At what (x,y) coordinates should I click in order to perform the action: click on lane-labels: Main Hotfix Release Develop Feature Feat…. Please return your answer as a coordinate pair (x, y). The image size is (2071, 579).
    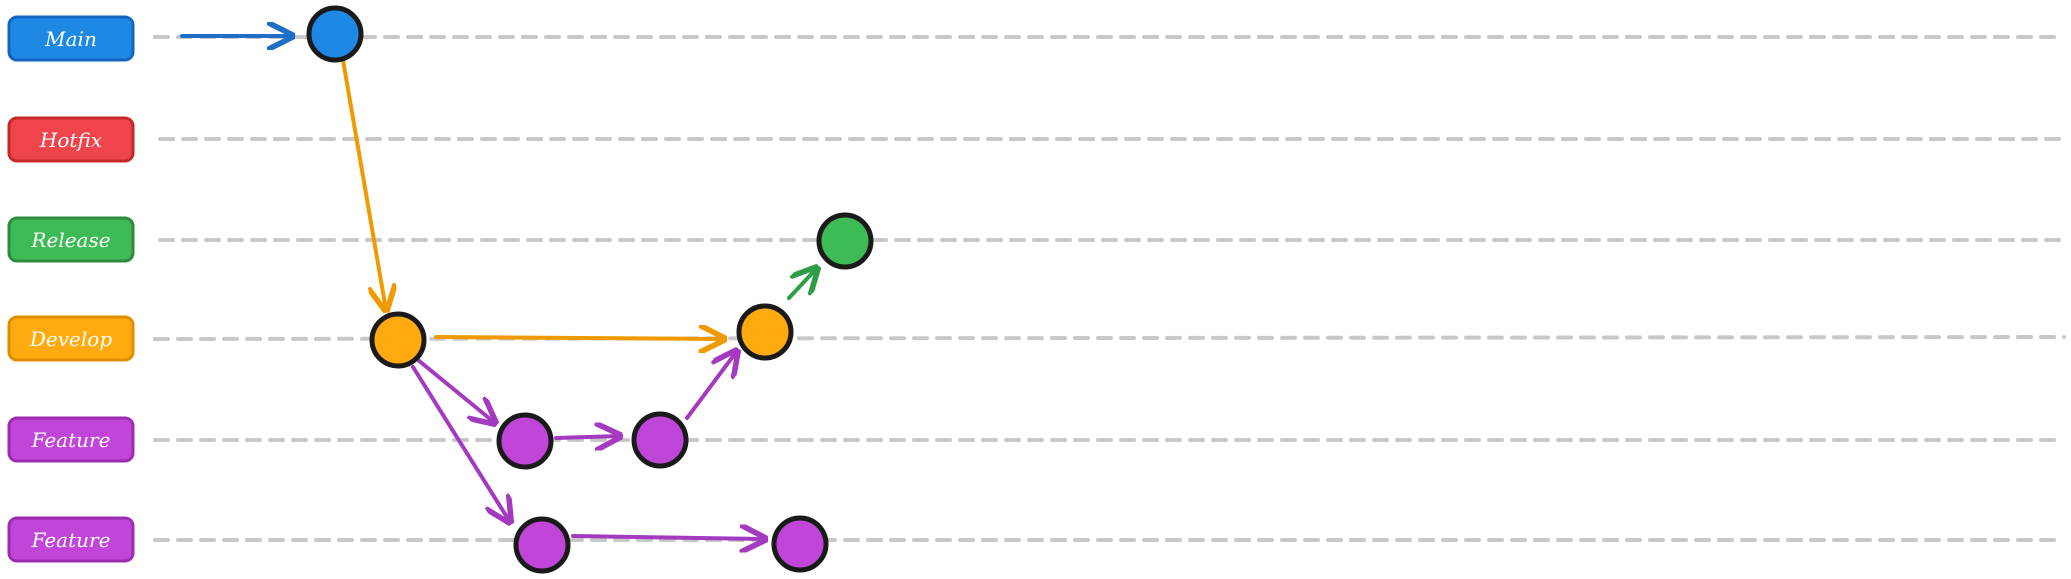
    Looking at the image, I should click on (71, 289).